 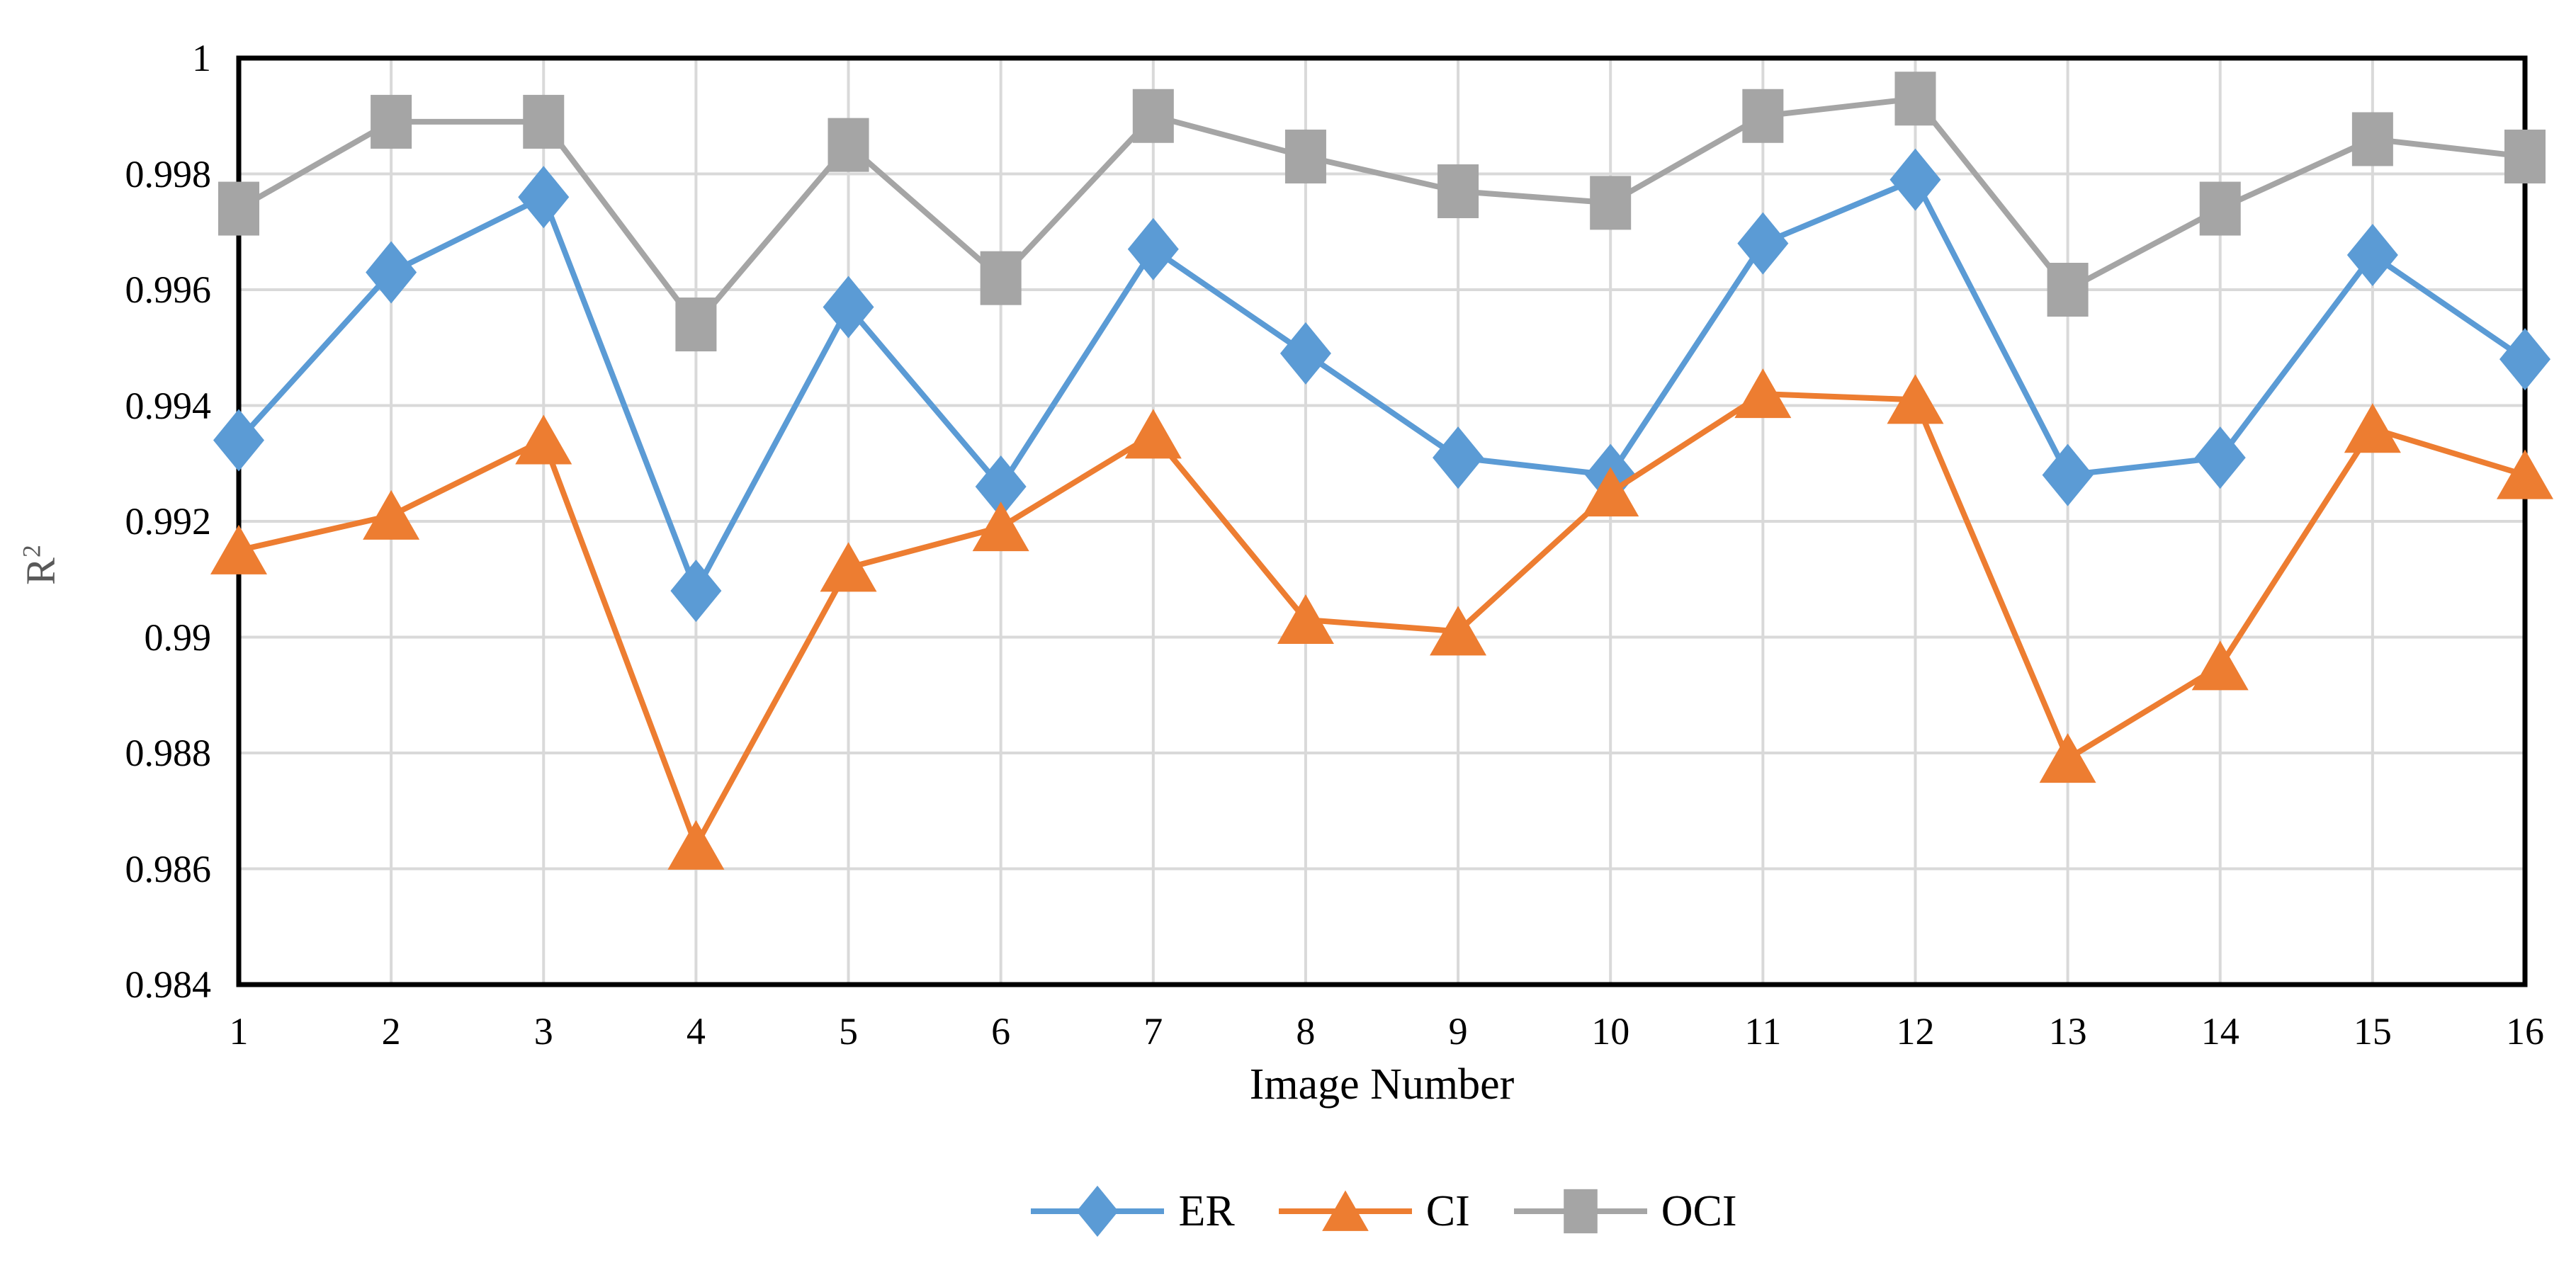 I want to click on legend-key-square-icon, so click(x=1580, y=1212).